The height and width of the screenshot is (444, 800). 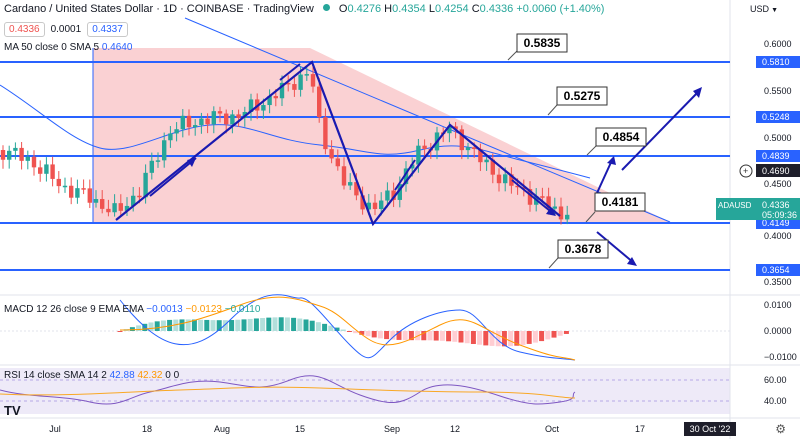 I want to click on svg-text: 0.5275, so click(x=582, y=96).